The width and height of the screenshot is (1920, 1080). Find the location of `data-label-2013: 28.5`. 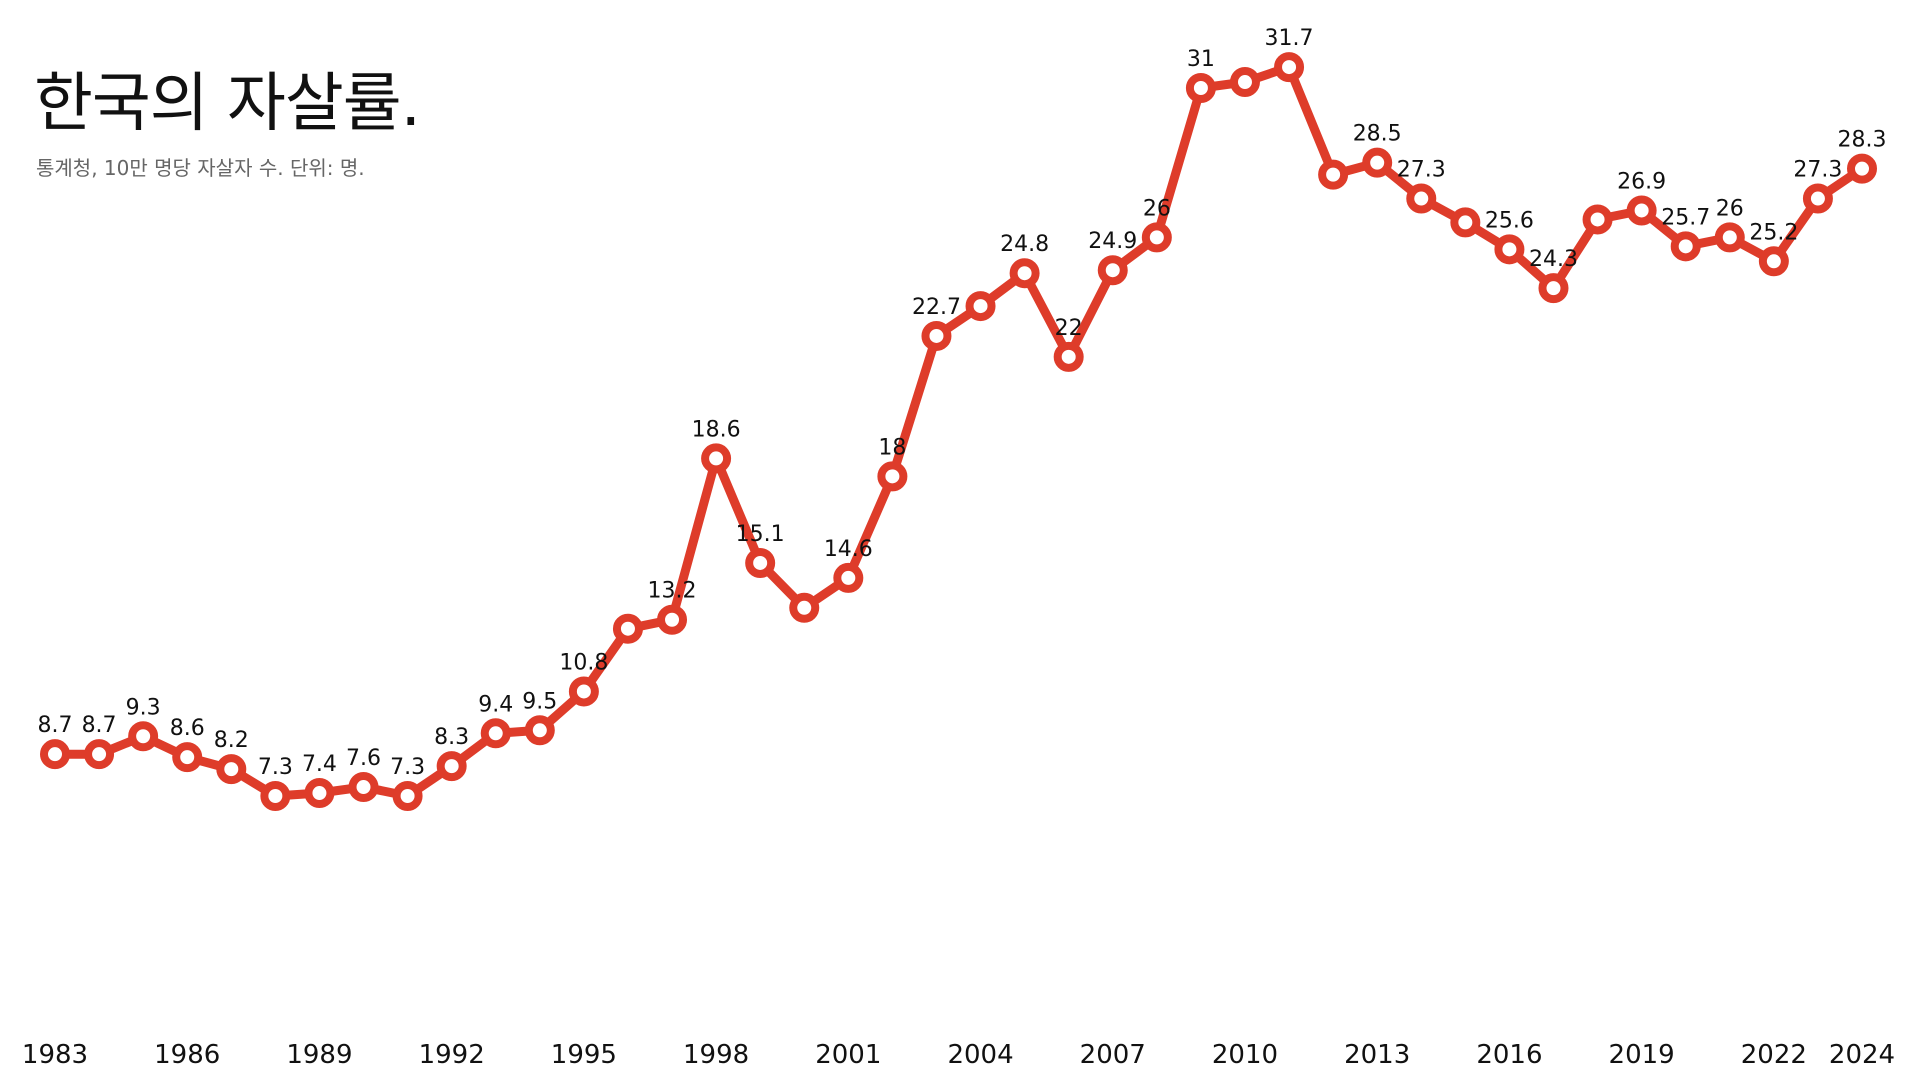

data-label-2013: 28.5 is located at coordinates (1377, 134).